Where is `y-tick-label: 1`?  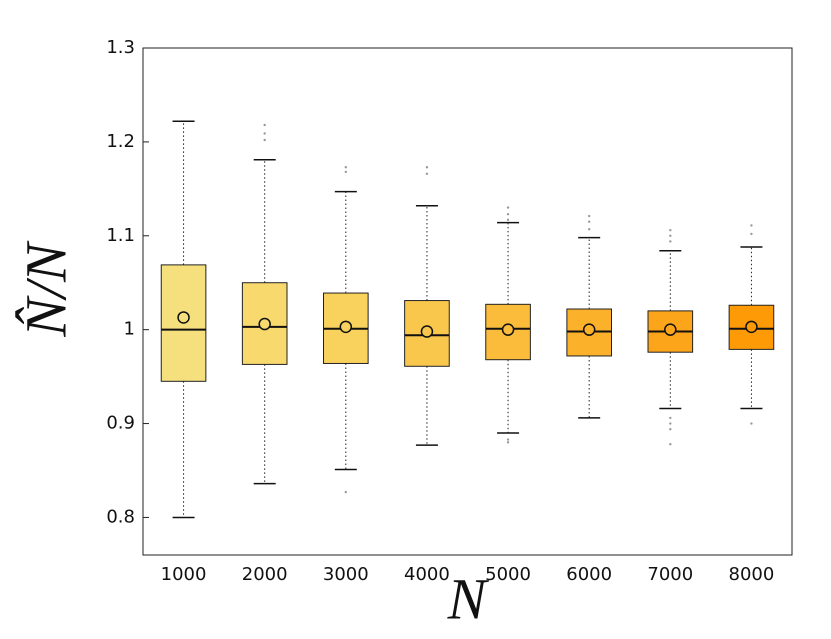 y-tick-label: 1 is located at coordinates (129, 329).